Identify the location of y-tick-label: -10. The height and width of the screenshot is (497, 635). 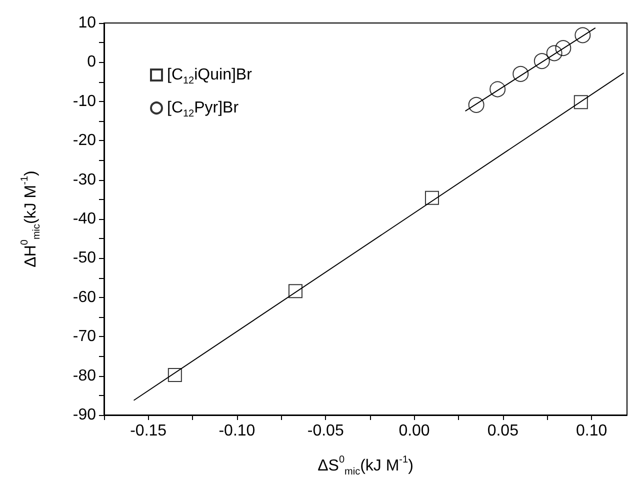
(84, 101).